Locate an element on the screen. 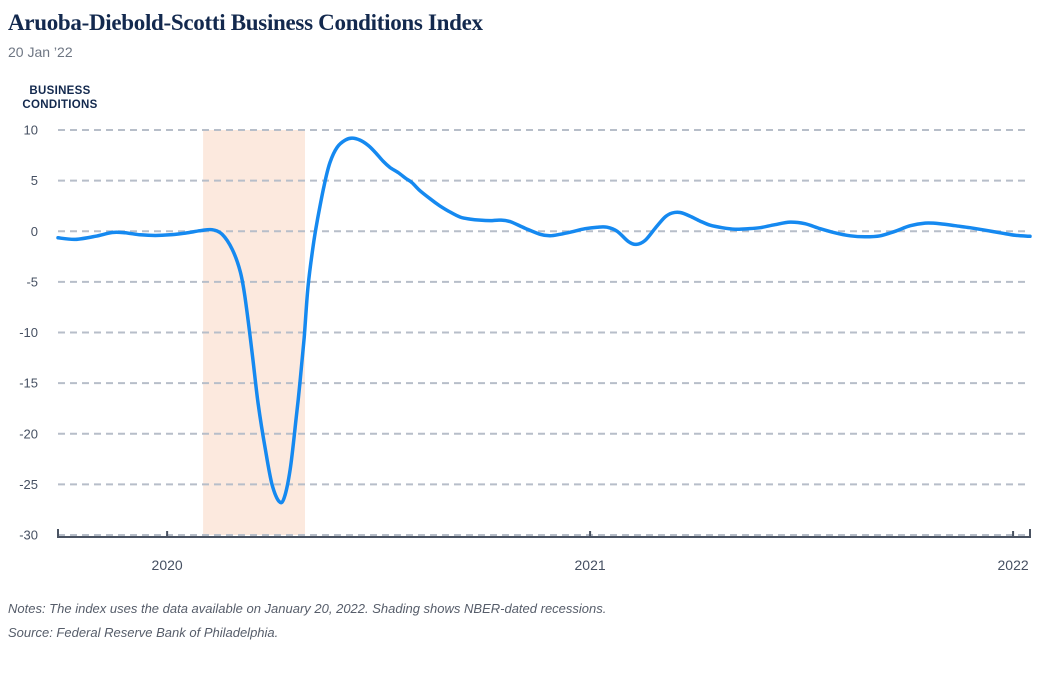 This screenshot has width=1054, height=680. y-tick-label: -30 is located at coordinates (28, 535).